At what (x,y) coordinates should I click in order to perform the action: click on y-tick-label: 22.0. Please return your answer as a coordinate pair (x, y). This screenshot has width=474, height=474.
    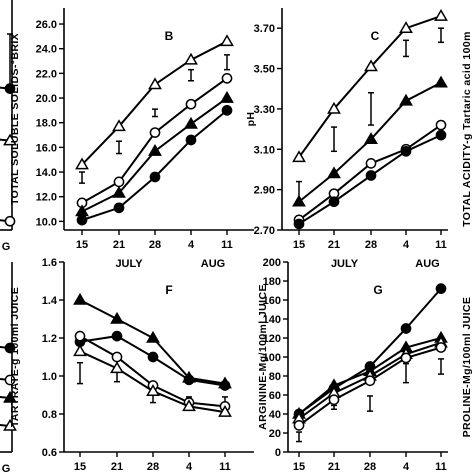
    Looking at the image, I should click on (46, 74).